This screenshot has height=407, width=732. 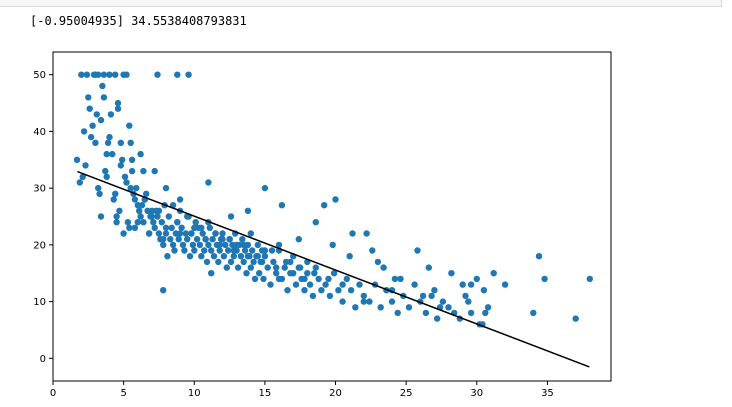 I want to click on y-tick-label: 30, so click(x=39, y=189).